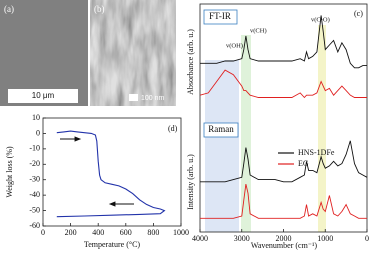  Describe the element at coordinates (112, 244) in the screenshot. I see `x-axis-label: Temperature (°C)` at that location.